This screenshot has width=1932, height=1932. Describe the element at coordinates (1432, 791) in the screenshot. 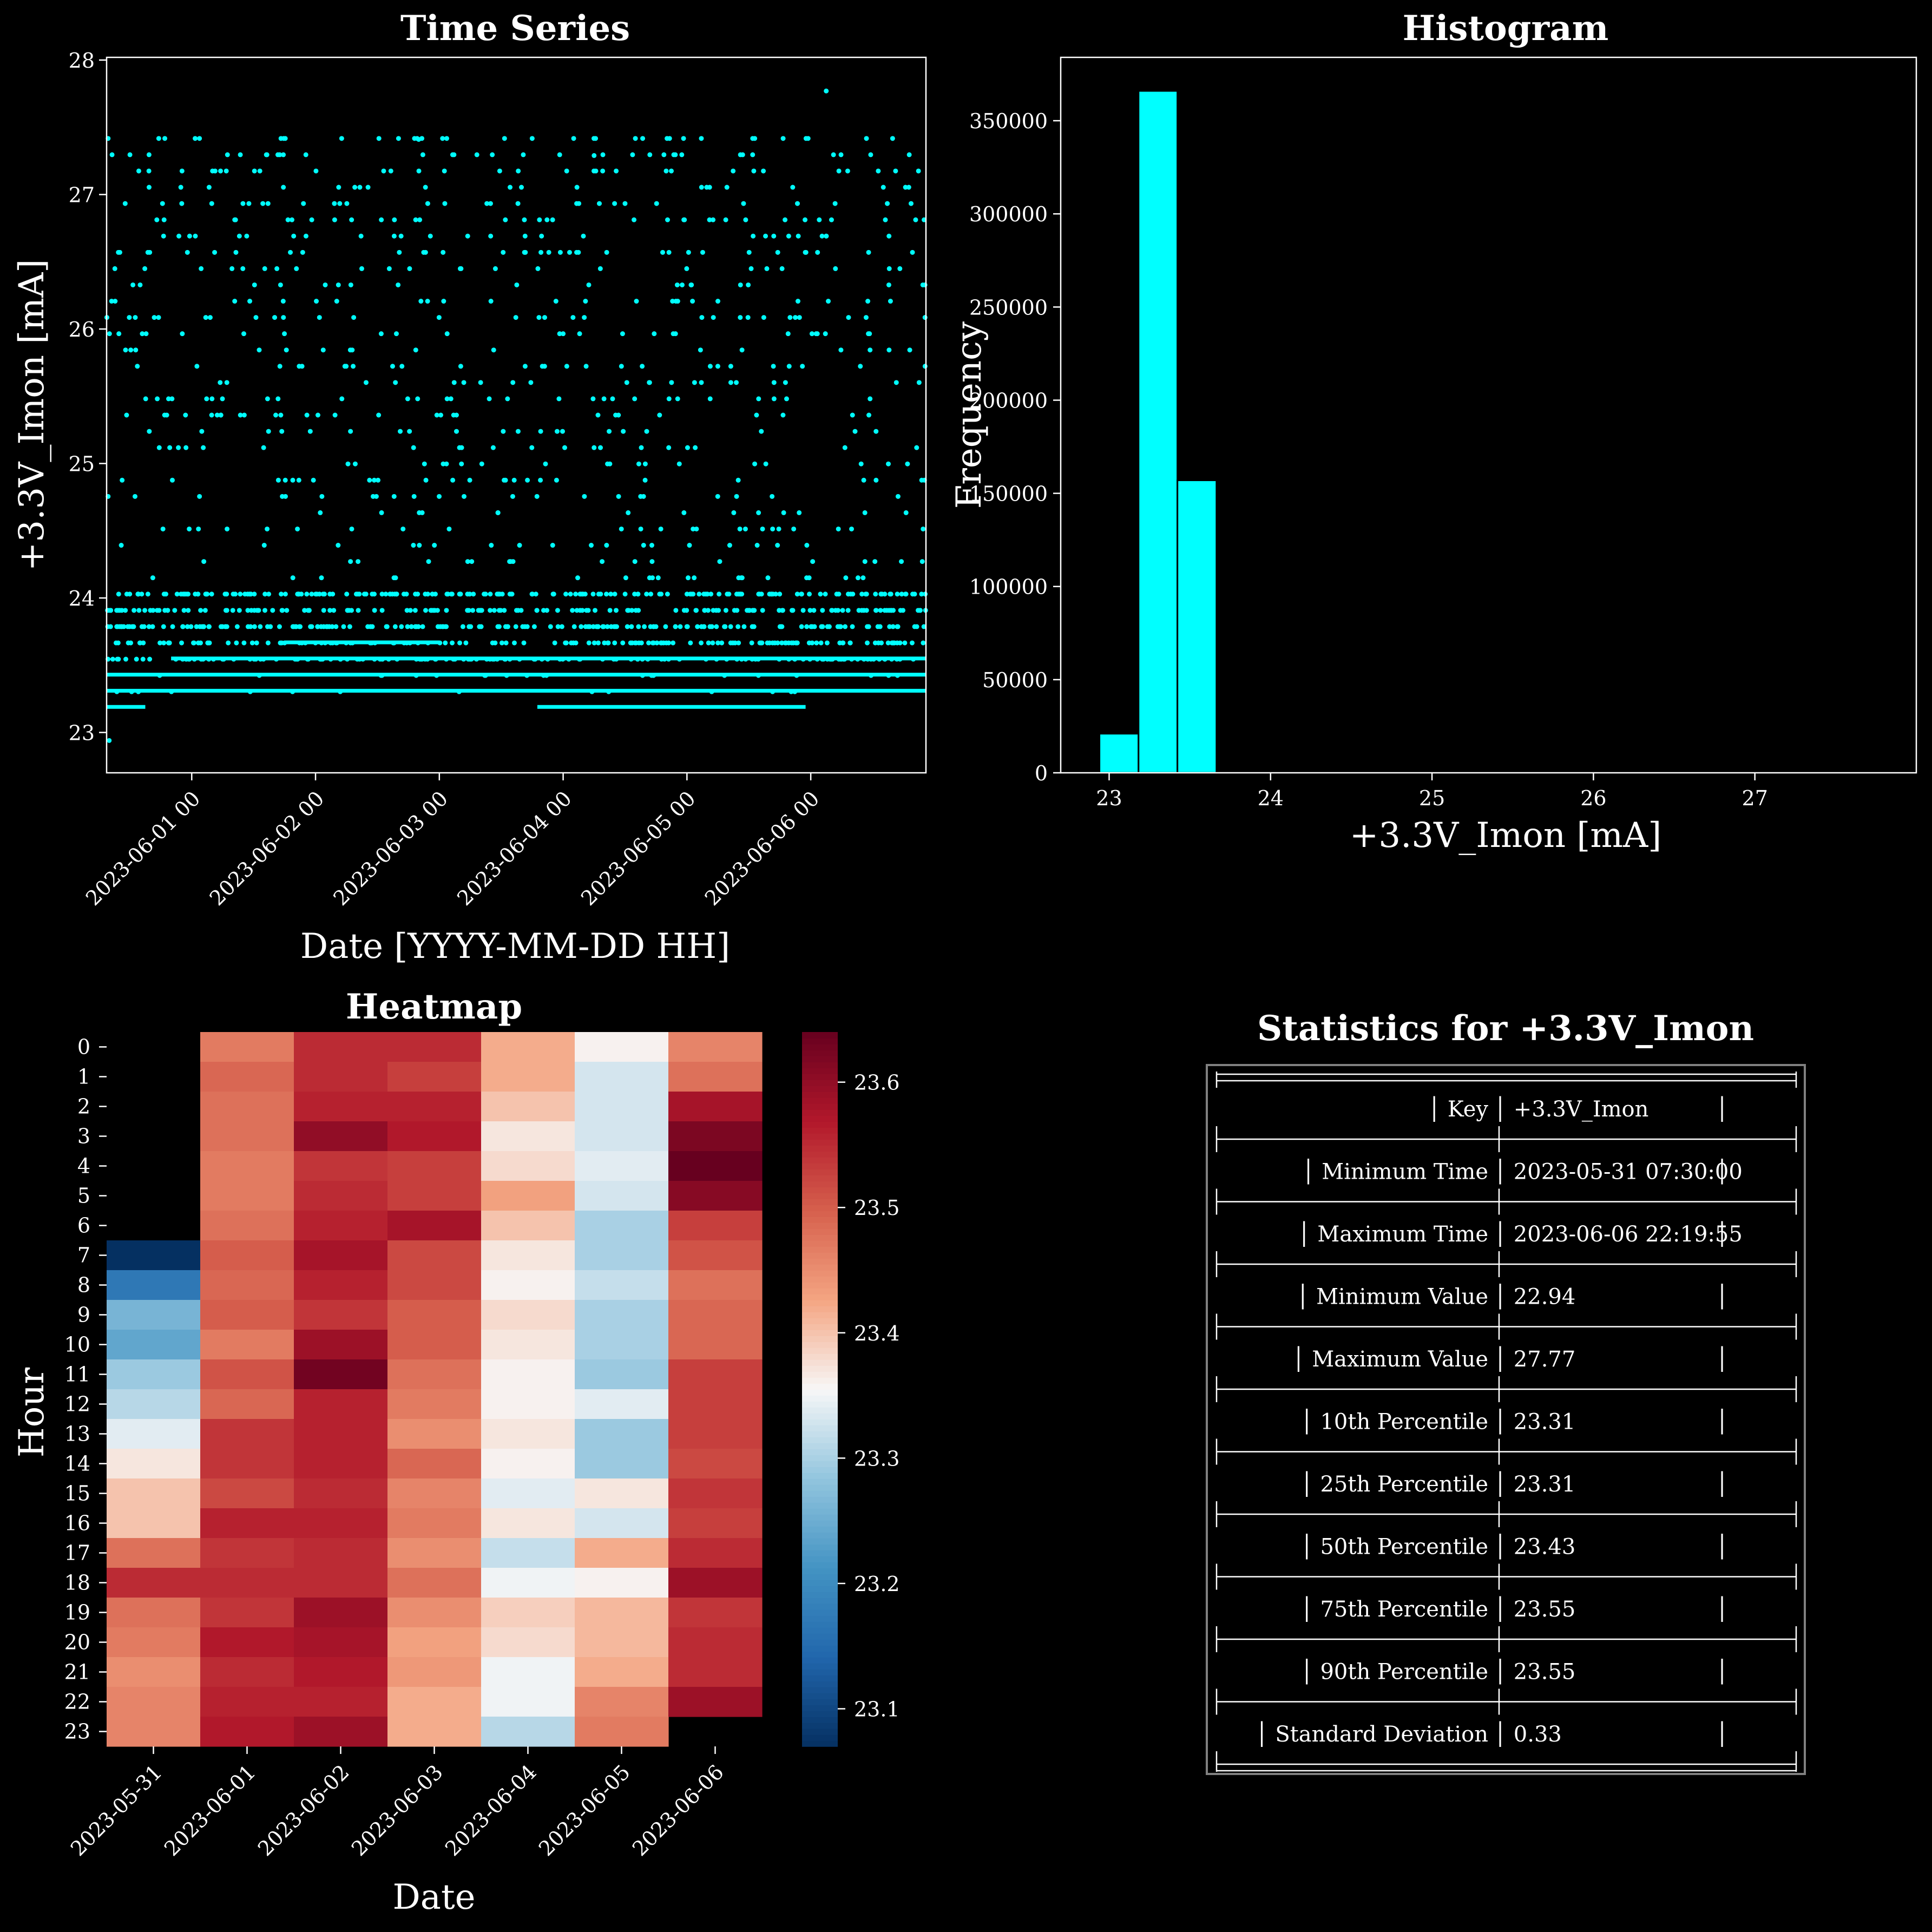

I see `histogram-x-ticks: 23 24 25 26 27` at that location.